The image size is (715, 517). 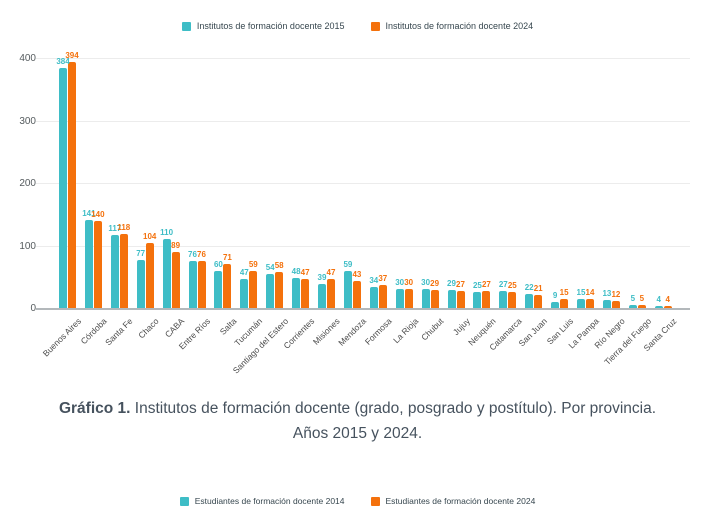 What do you see at coordinates (192, 284) in the screenshot?
I see `bar-2015-entre-rios` at bounding box center [192, 284].